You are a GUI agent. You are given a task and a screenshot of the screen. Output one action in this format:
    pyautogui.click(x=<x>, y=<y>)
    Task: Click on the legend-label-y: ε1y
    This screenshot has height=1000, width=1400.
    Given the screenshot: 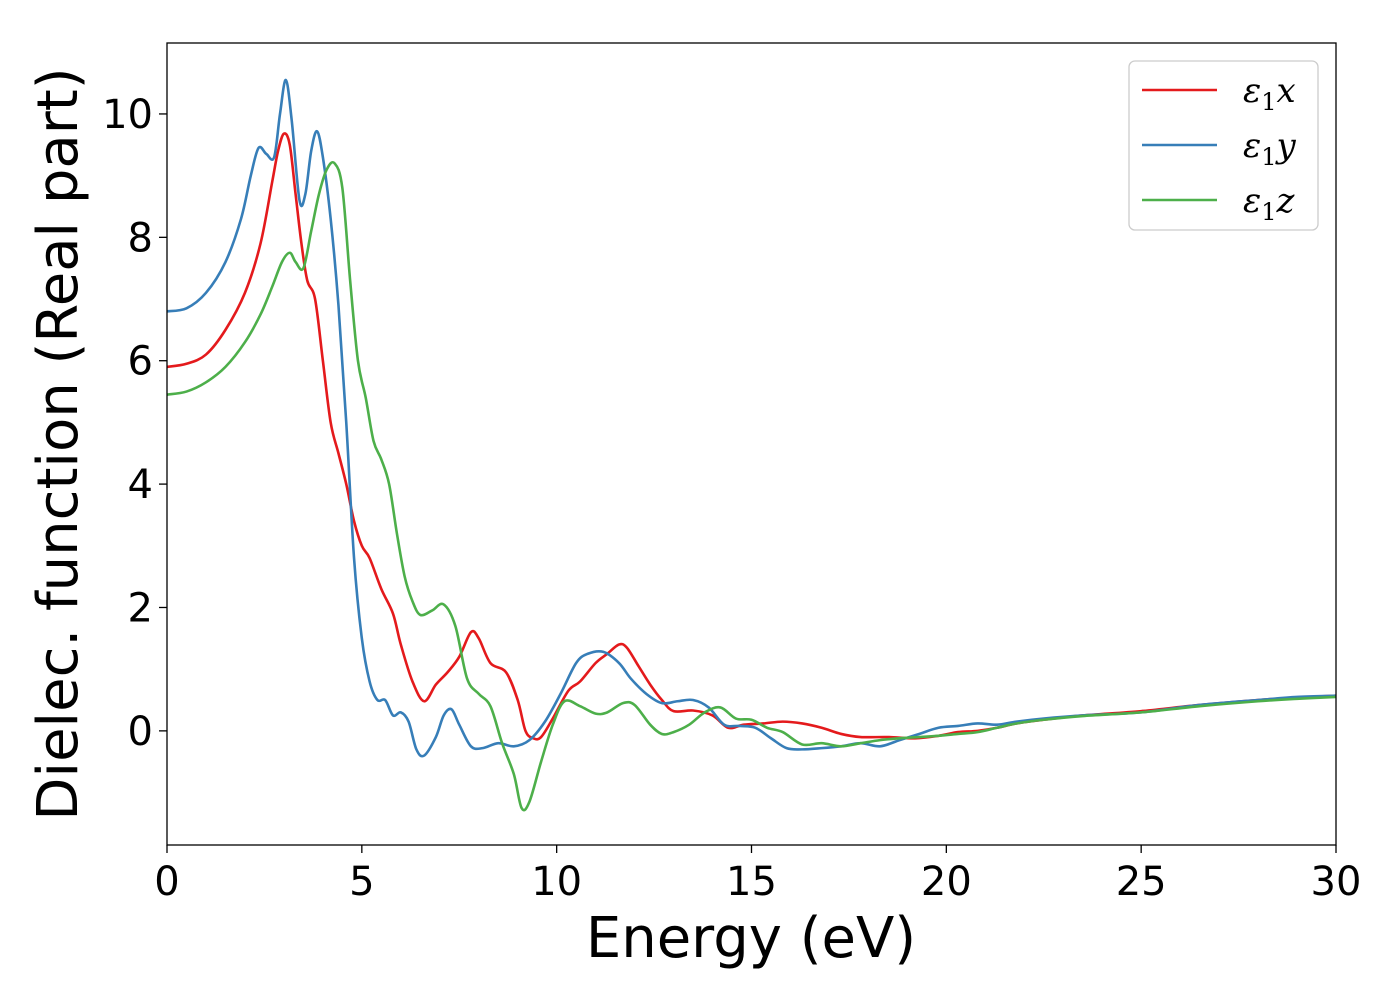 What is the action you would take?
    pyautogui.click(x=1270, y=148)
    